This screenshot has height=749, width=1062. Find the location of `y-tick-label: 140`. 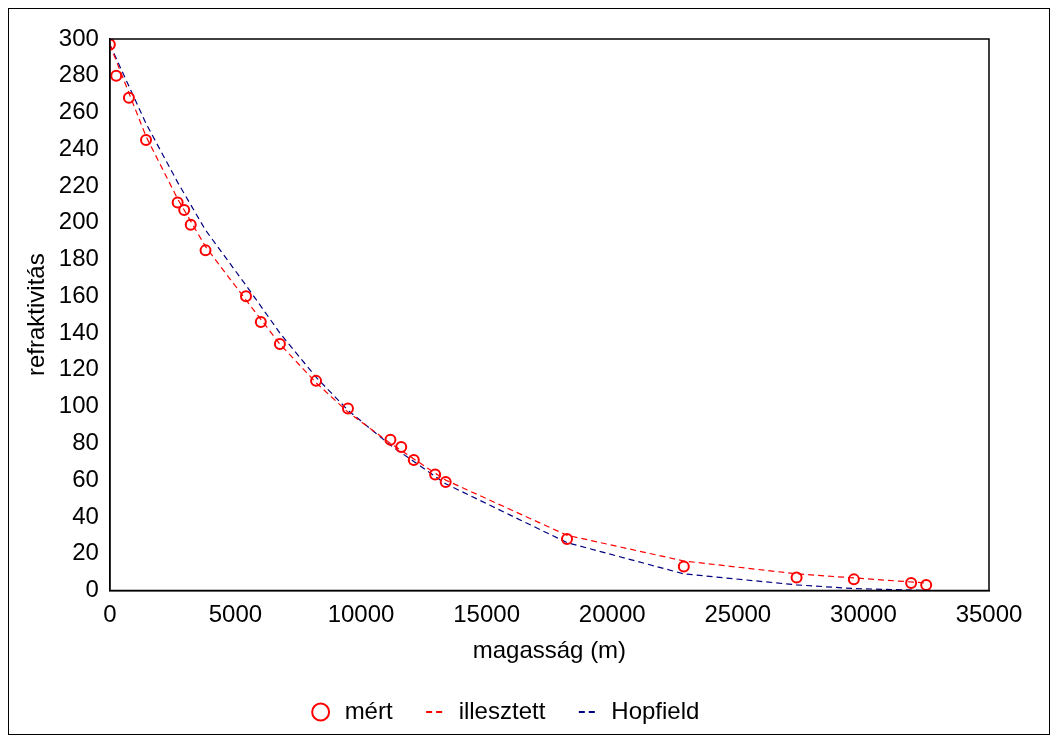

y-tick-label: 140 is located at coordinates (78, 331).